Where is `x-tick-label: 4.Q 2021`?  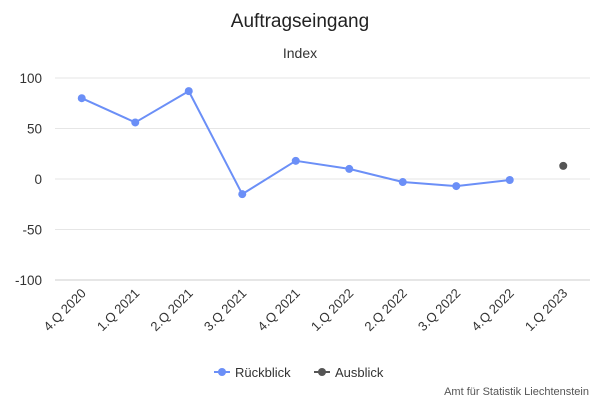
x-tick-label: 4.Q 2021 is located at coordinates (278, 310).